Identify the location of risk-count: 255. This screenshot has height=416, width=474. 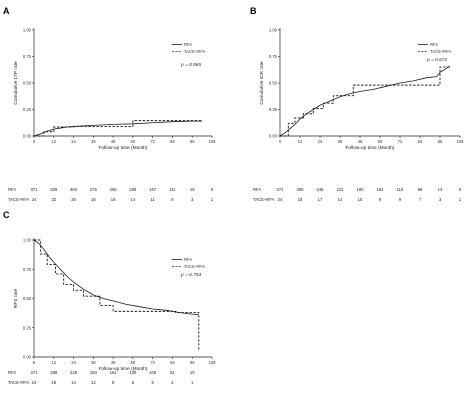
(114, 189).